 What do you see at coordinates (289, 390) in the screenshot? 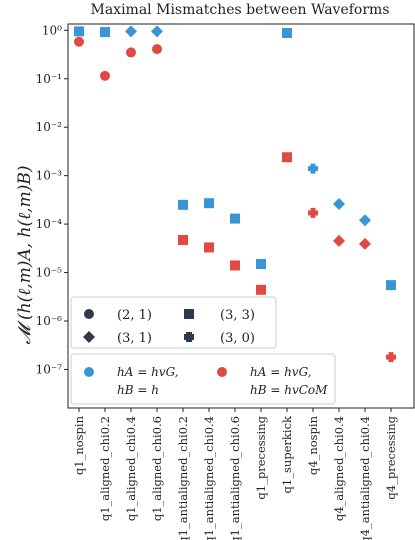
I see `legend-comparison-2-line2: hB = hvCoM` at bounding box center [289, 390].